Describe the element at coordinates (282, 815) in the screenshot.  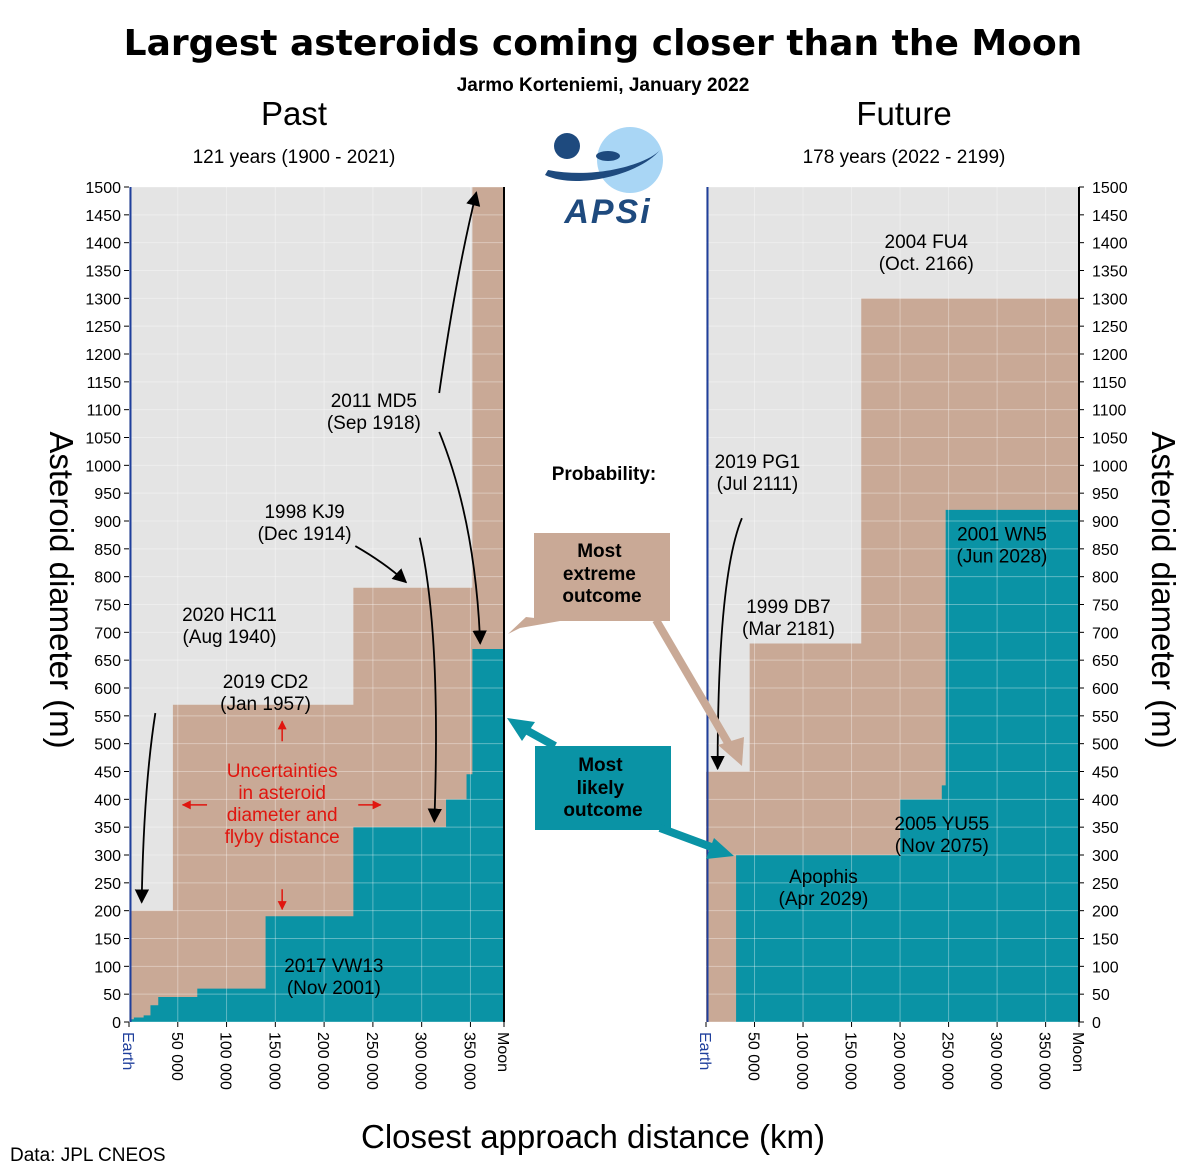
I see `uncertainty-line: diameter and` at that location.